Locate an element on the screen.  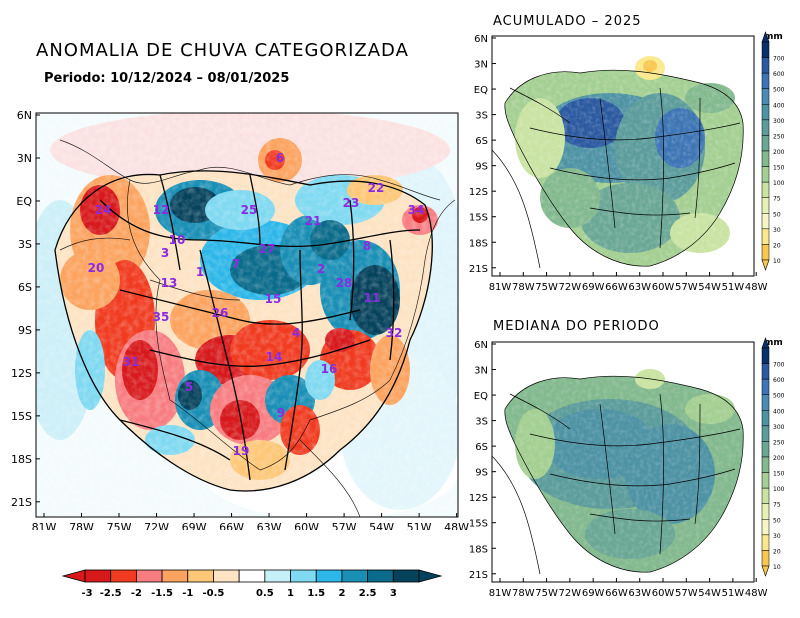
main-lat-label: 15S is located at coordinates (21, 416).